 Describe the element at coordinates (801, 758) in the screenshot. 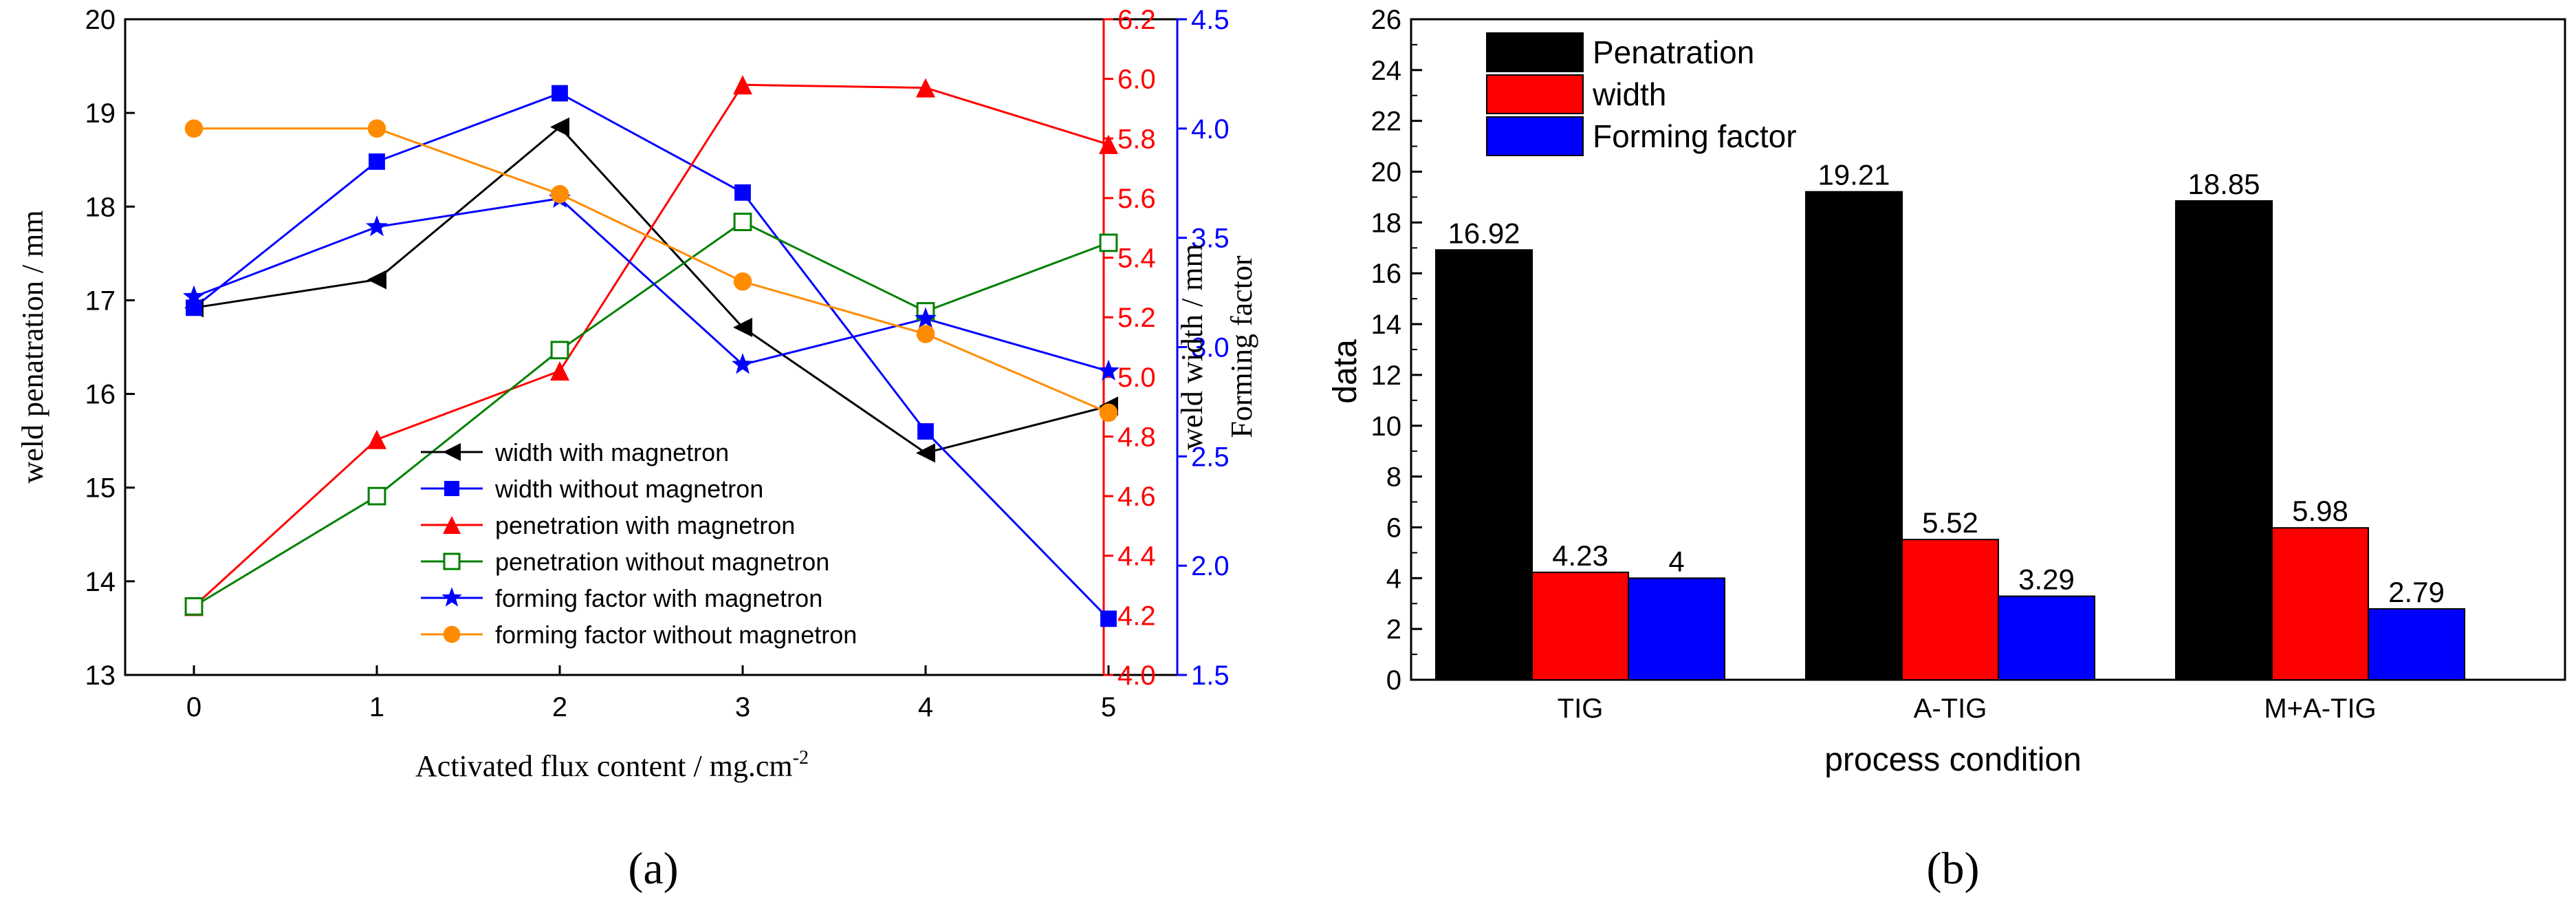

I see `x-axis-title-superscript: -2` at that location.